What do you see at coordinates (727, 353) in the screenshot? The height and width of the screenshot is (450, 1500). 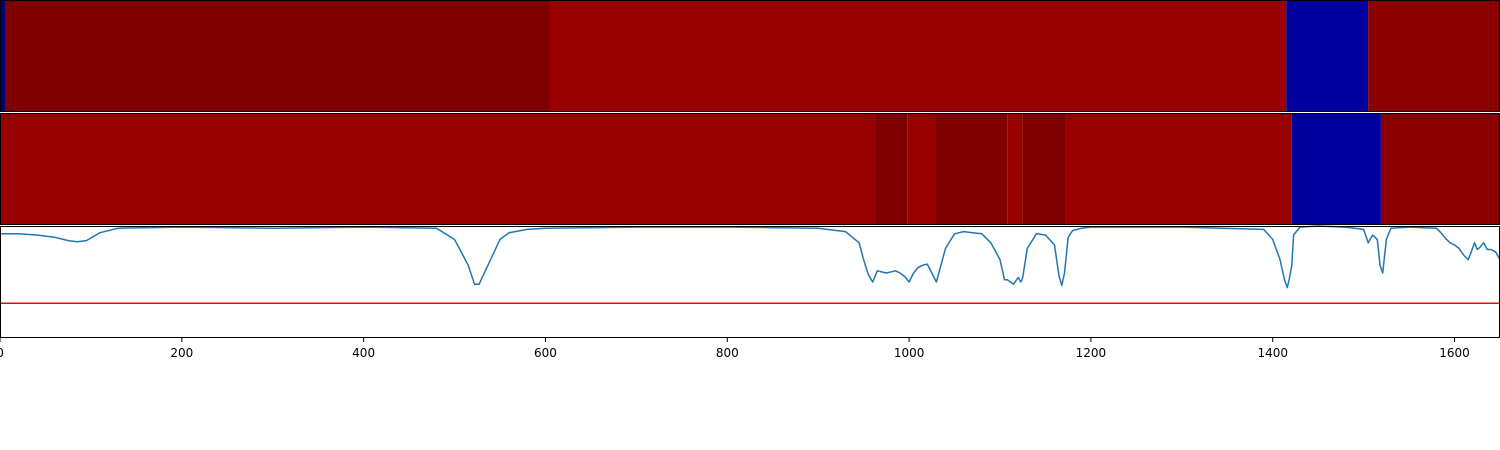 I see `x-tick-label: 800` at bounding box center [727, 353].